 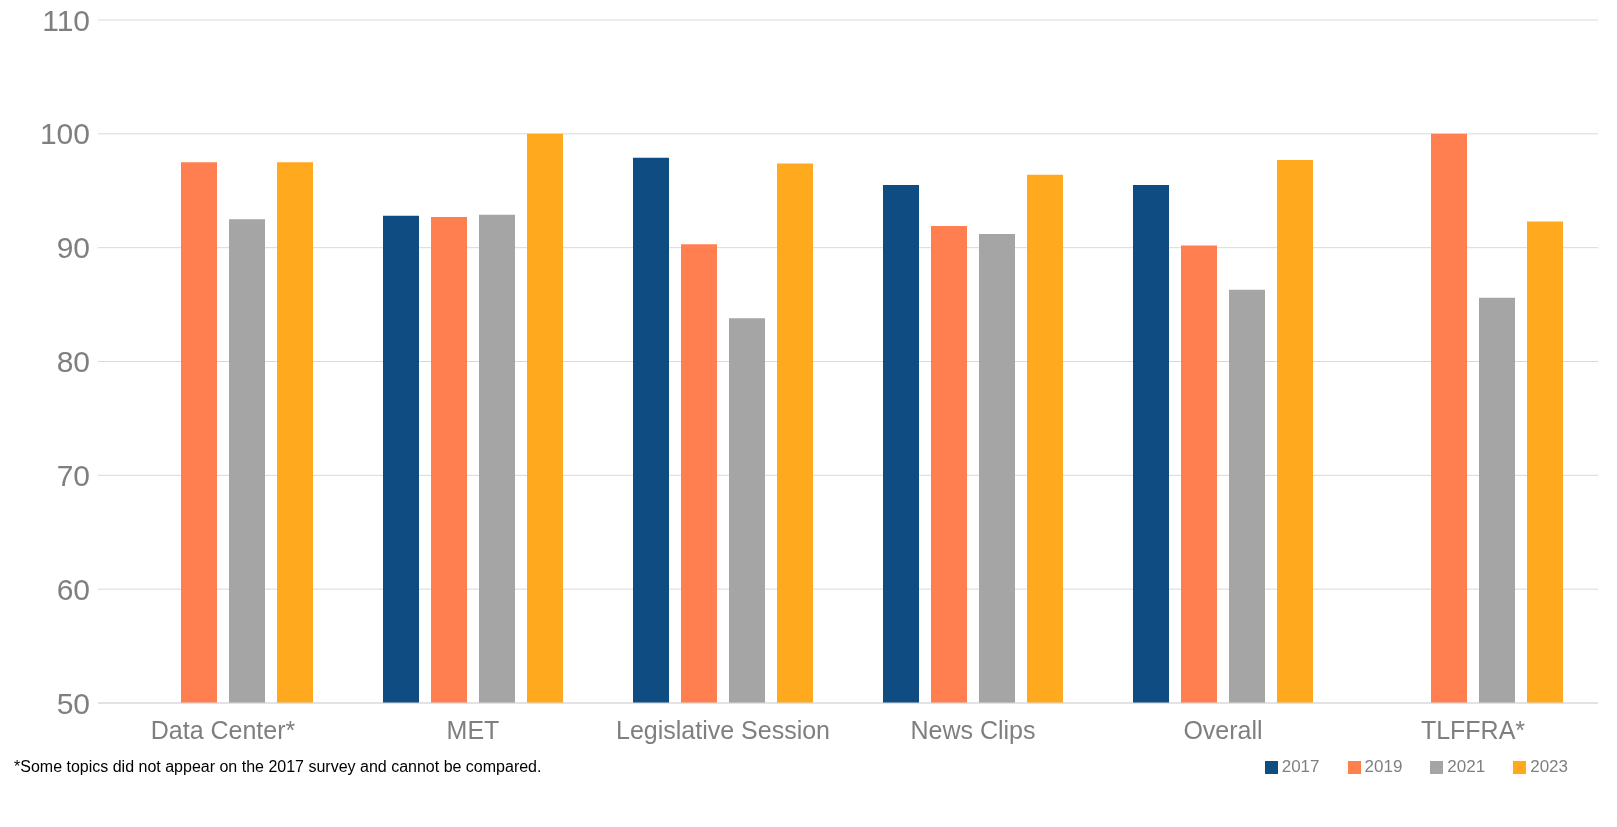 I want to click on legend-label: 2023, so click(x=1548, y=767).